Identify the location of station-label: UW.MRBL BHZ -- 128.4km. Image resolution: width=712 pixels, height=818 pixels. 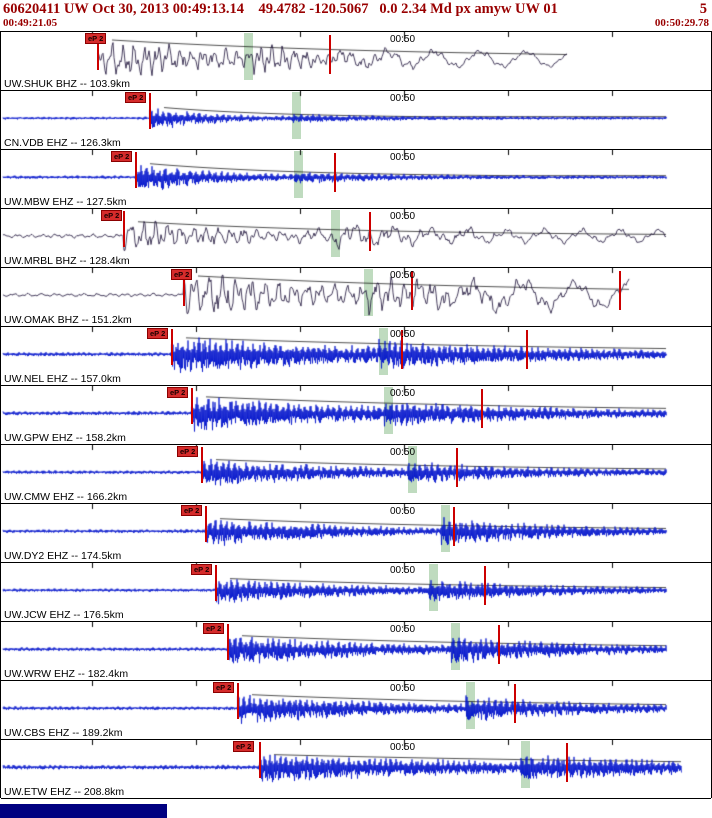
(67, 261).